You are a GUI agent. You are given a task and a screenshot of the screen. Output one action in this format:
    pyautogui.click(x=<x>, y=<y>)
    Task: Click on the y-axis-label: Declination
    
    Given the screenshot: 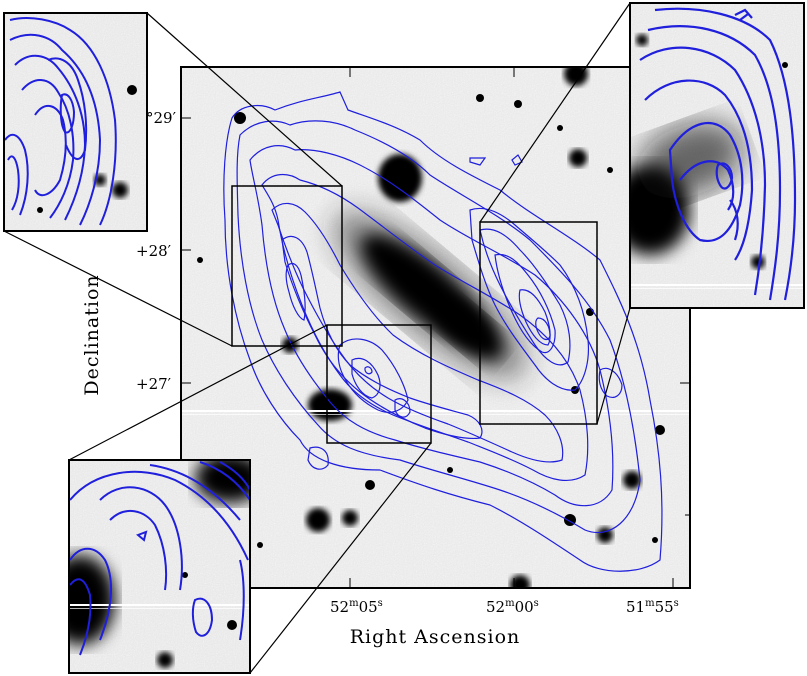 What is the action you would take?
    pyautogui.click(x=92, y=334)
    